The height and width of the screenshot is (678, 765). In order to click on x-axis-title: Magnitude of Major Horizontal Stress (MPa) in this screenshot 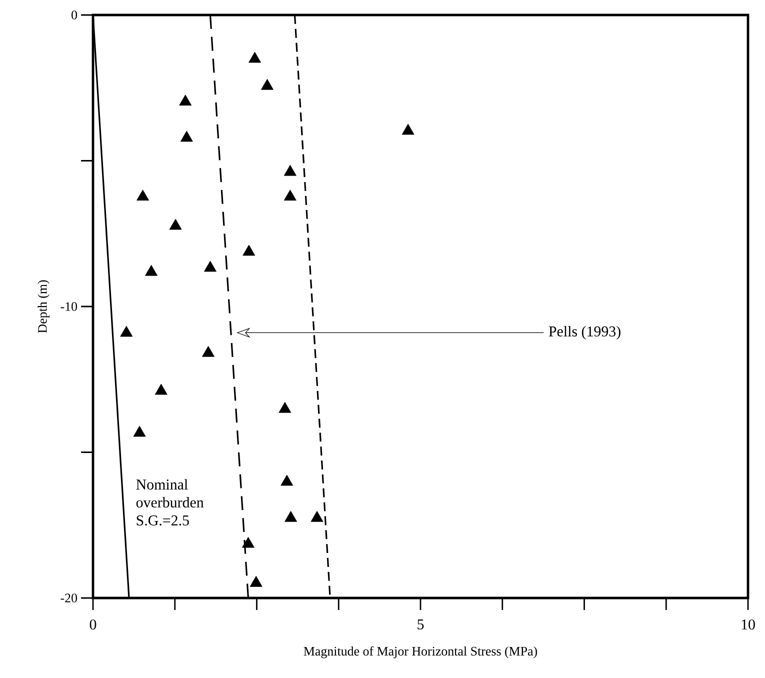, I will do `click(421, 652)`.